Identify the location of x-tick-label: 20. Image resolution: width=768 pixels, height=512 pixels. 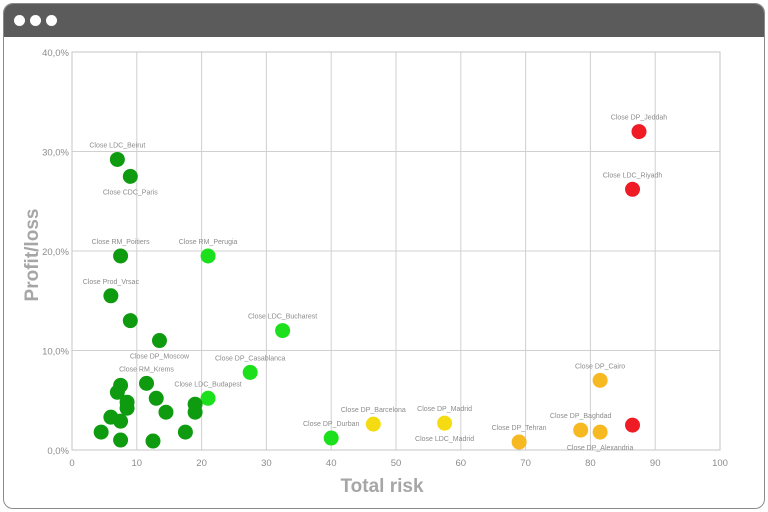
(201, 463).